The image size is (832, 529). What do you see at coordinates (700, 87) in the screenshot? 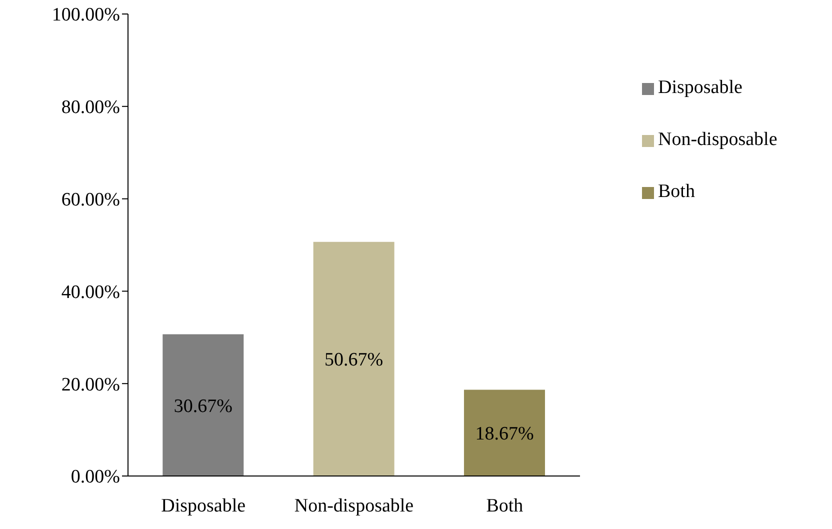
I see `legend-label: Disposable` at bounding box center [700, 87].